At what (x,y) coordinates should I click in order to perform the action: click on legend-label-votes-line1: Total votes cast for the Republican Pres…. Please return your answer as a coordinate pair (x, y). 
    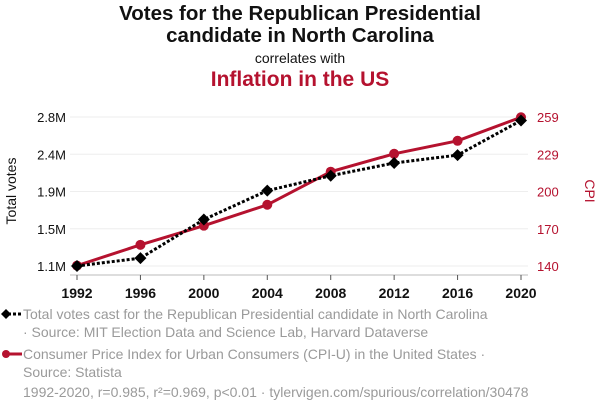
    Looking at the image, I should click on (255, 314).